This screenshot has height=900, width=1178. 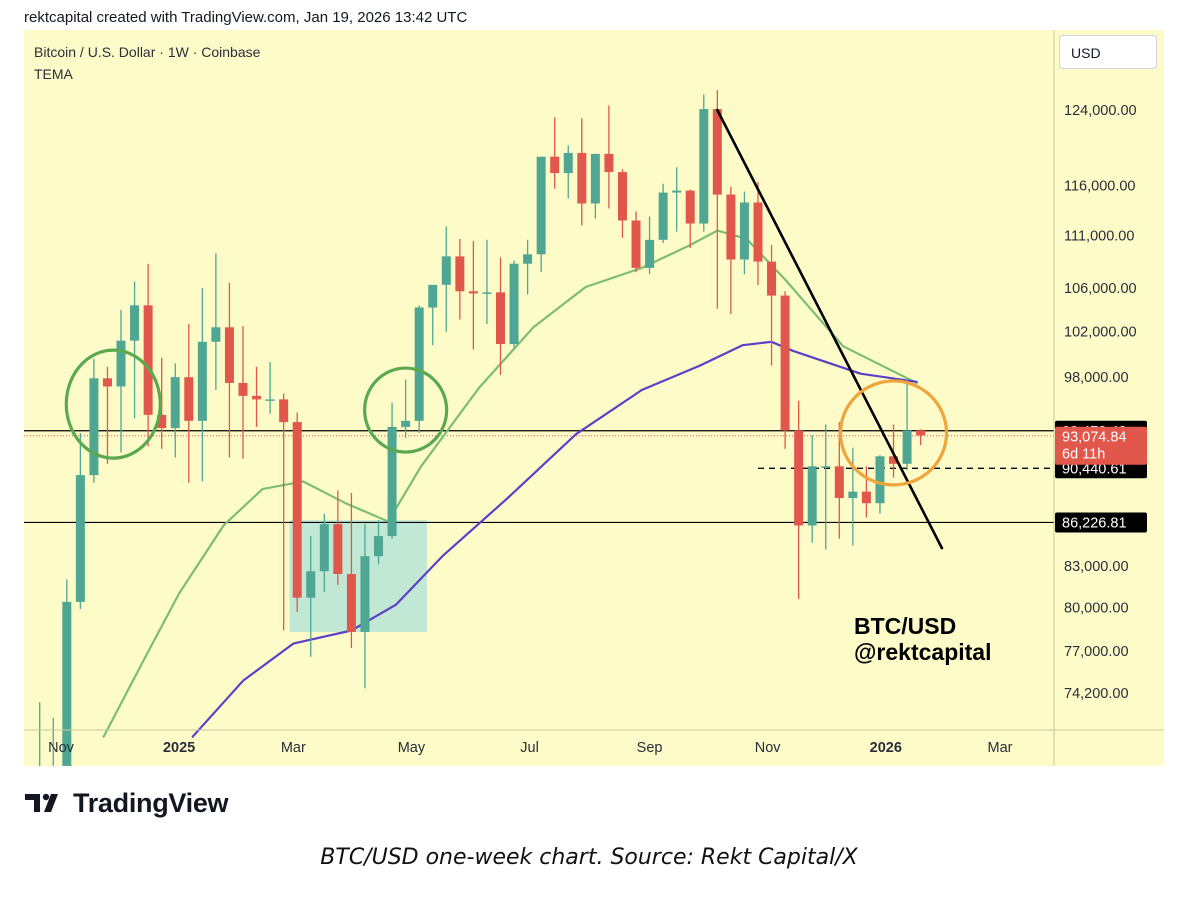 I want to click on watermark-pair: BTC/USD, so click(x=905, y=626).